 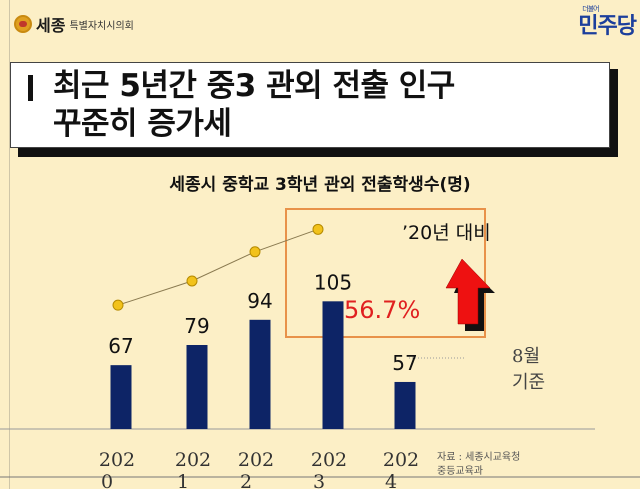 I want to click on highlight-box, so click(x=385, y=273).